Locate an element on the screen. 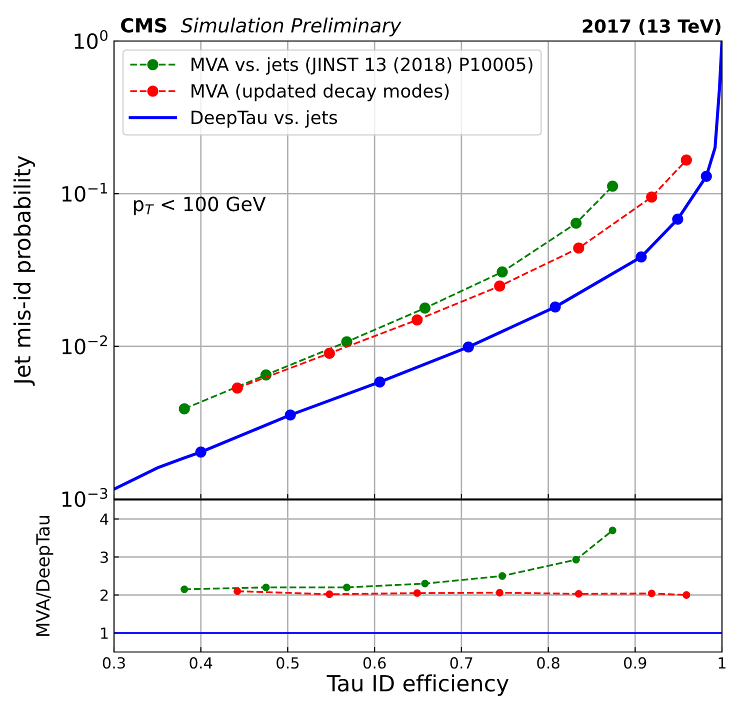  legend-label: MVA (updated decay modes) is located at coordinates (320, 93).